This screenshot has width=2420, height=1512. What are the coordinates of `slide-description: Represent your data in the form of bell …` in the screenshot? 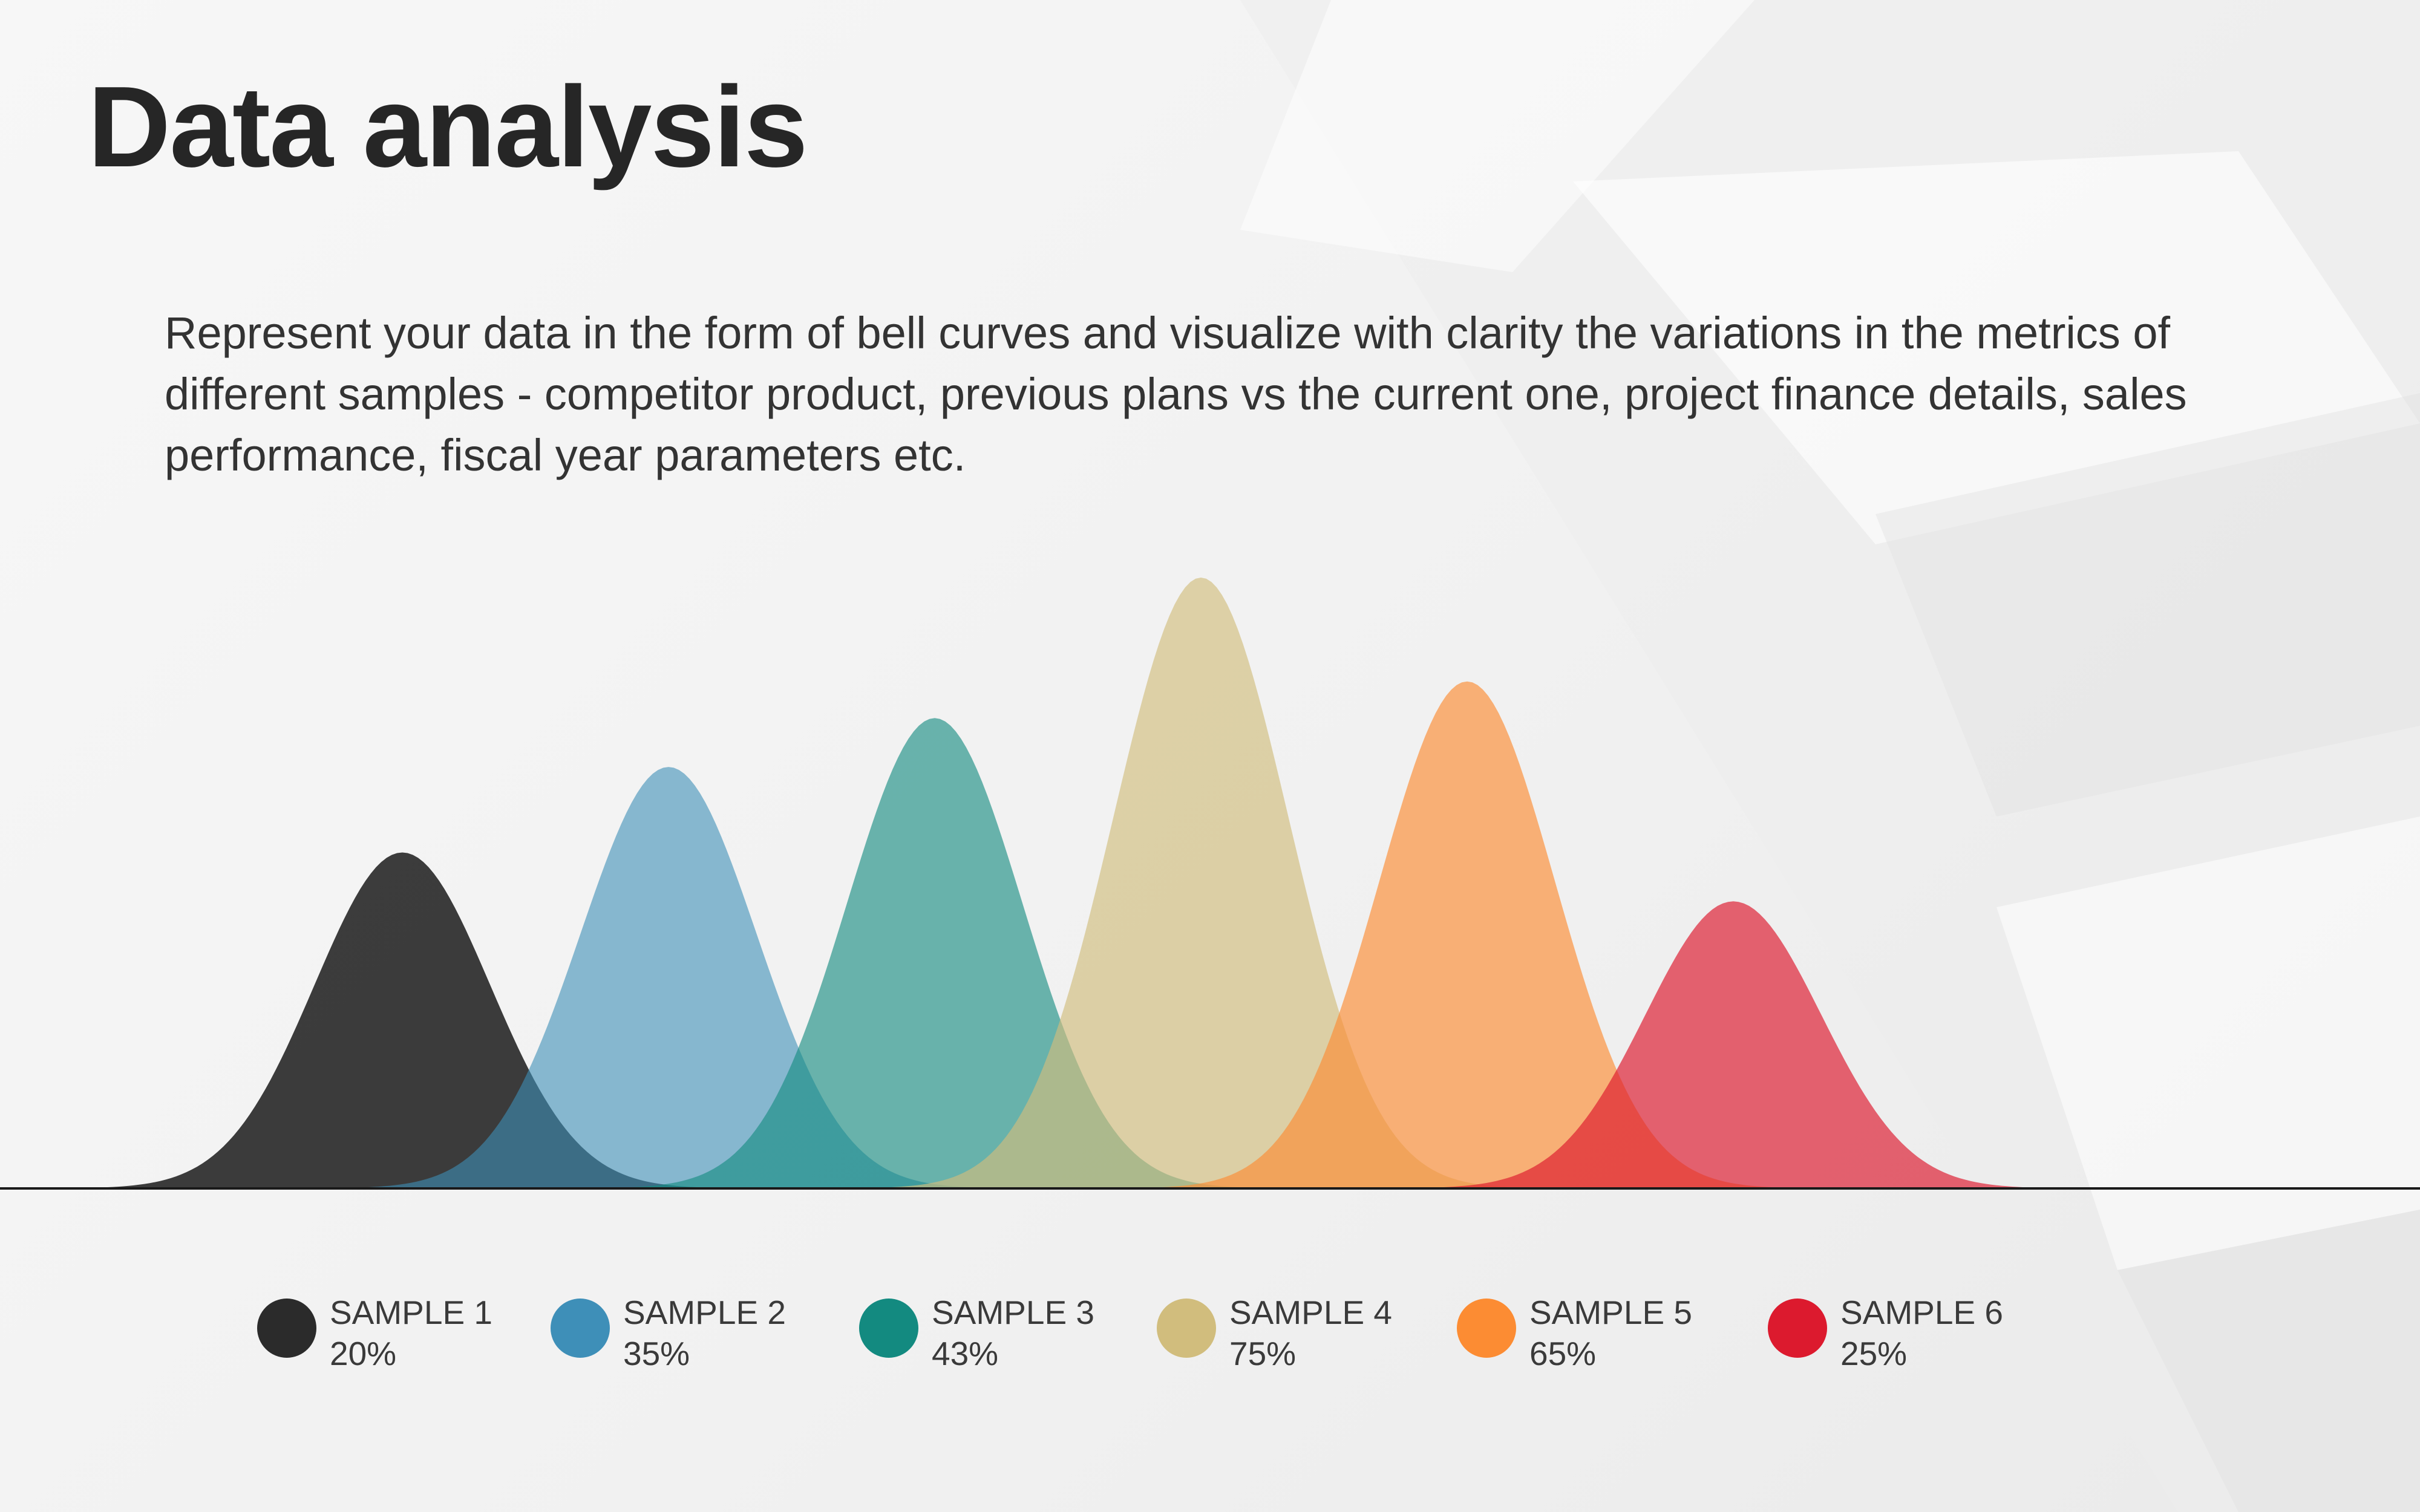 It's located at (1176, 394).